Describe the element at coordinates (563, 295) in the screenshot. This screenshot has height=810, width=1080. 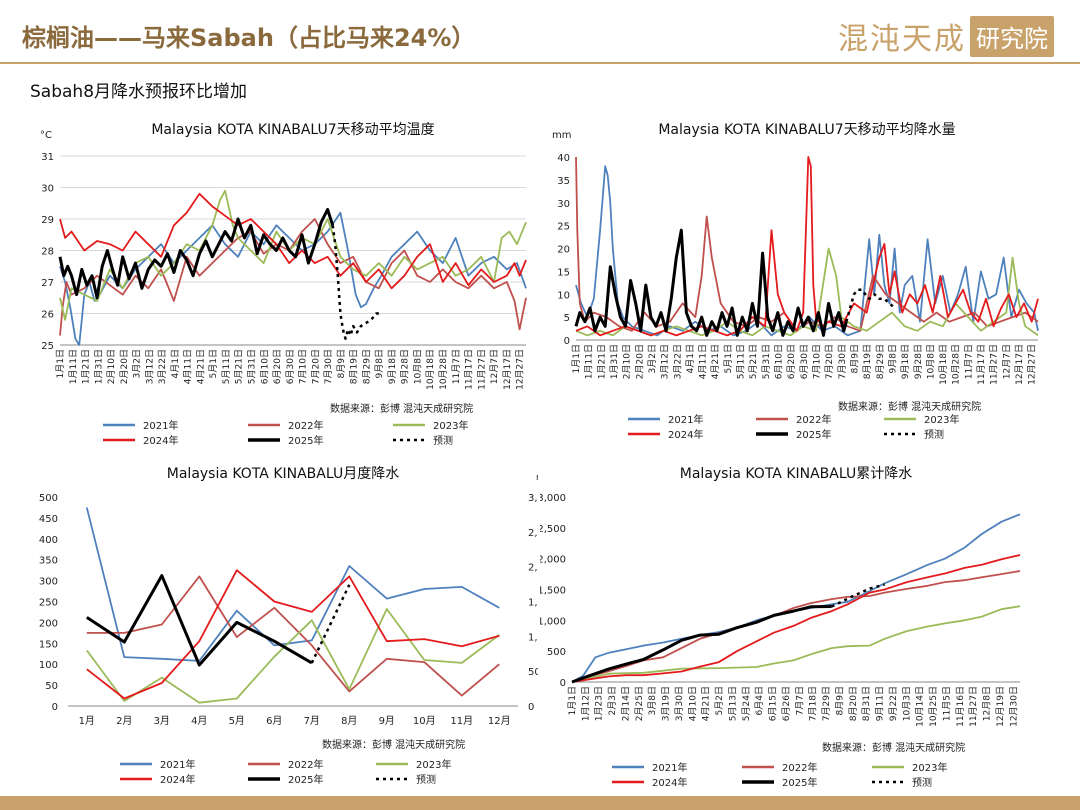
I see `y-tick-label: 10` at that location.